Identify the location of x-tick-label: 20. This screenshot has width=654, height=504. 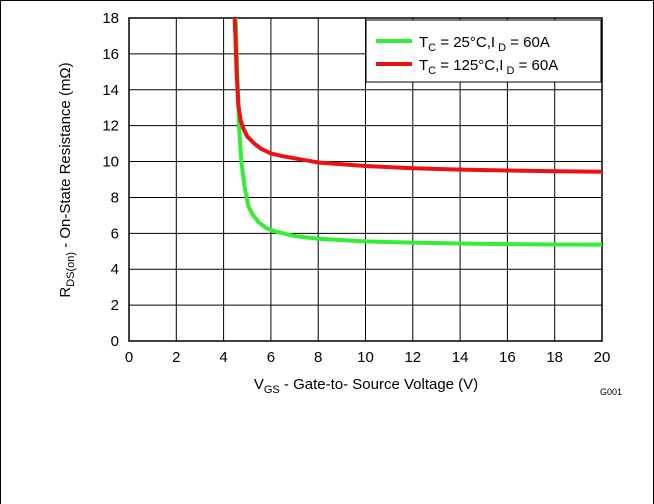
(602, 357).